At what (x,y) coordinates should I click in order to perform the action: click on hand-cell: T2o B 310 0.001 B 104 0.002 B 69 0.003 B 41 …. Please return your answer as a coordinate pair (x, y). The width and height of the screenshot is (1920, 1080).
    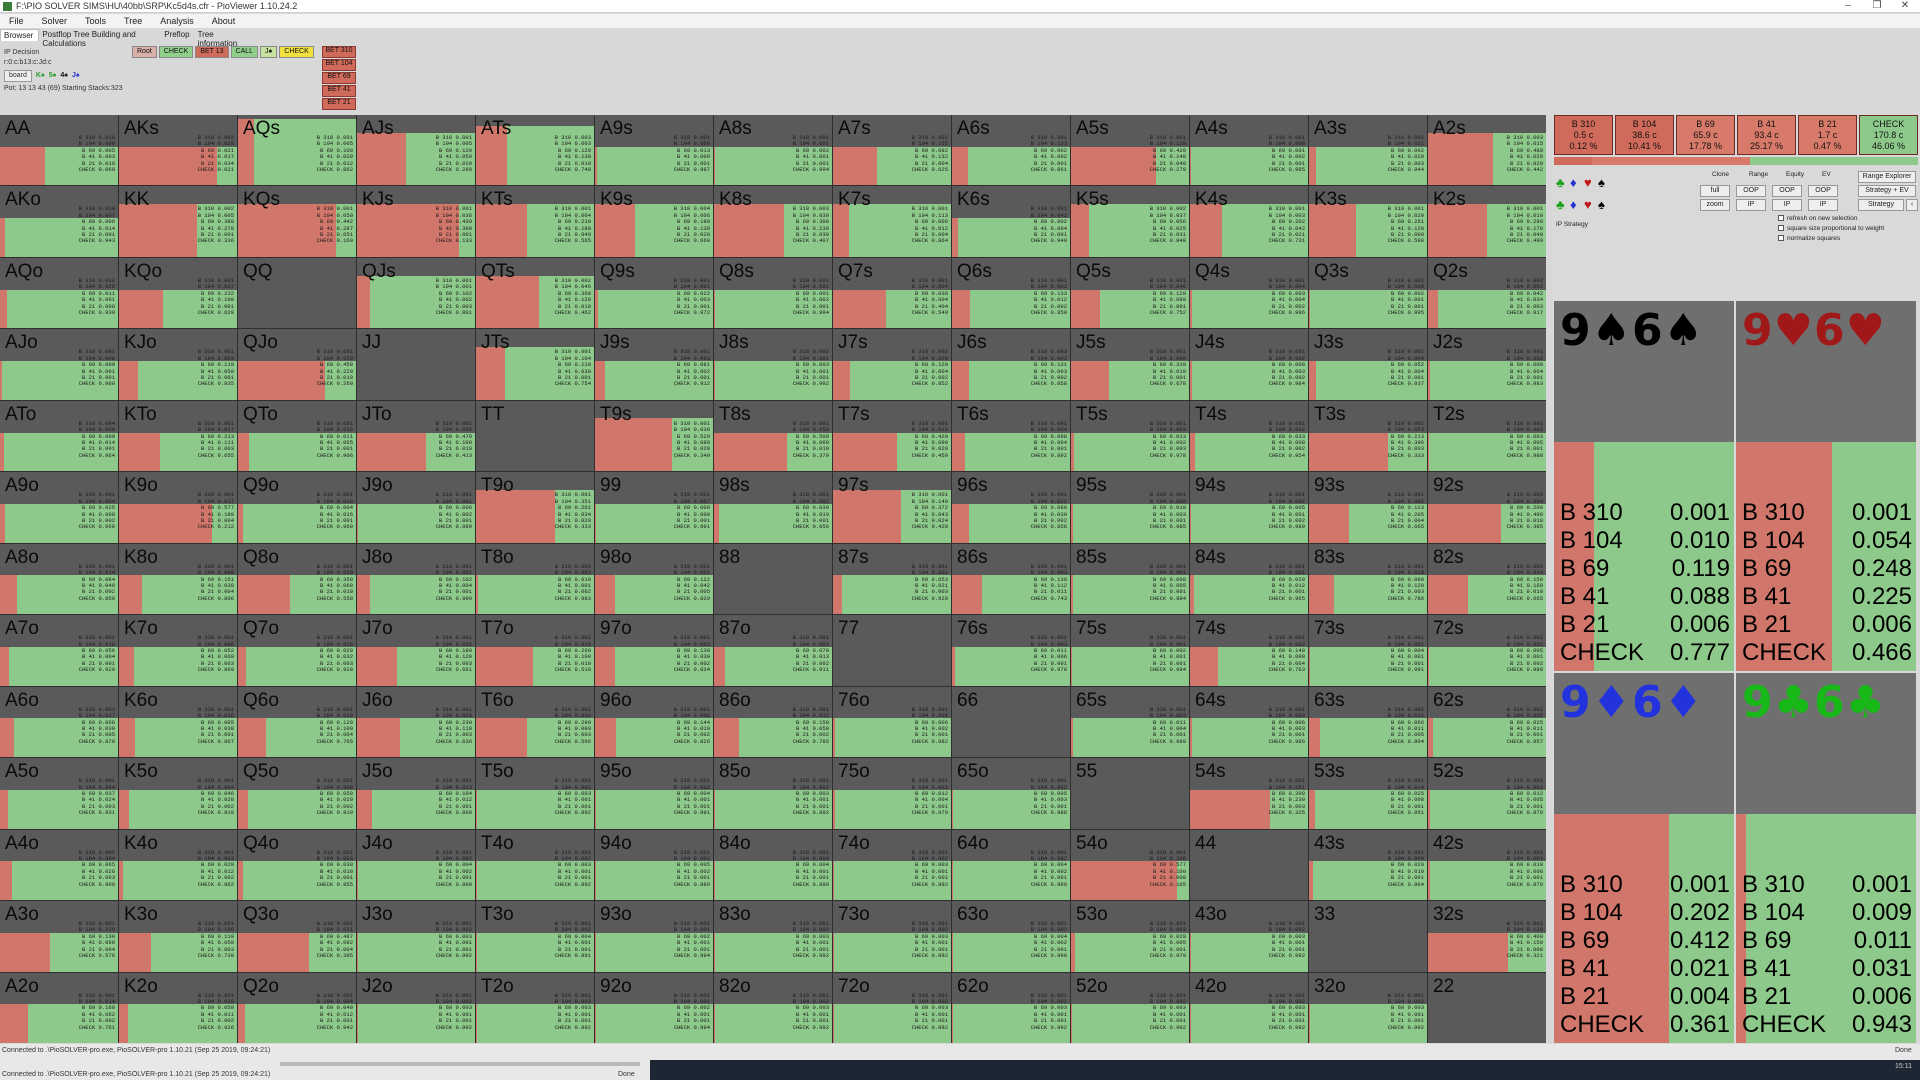
    Looking at the image, I should click on (535, 1007).